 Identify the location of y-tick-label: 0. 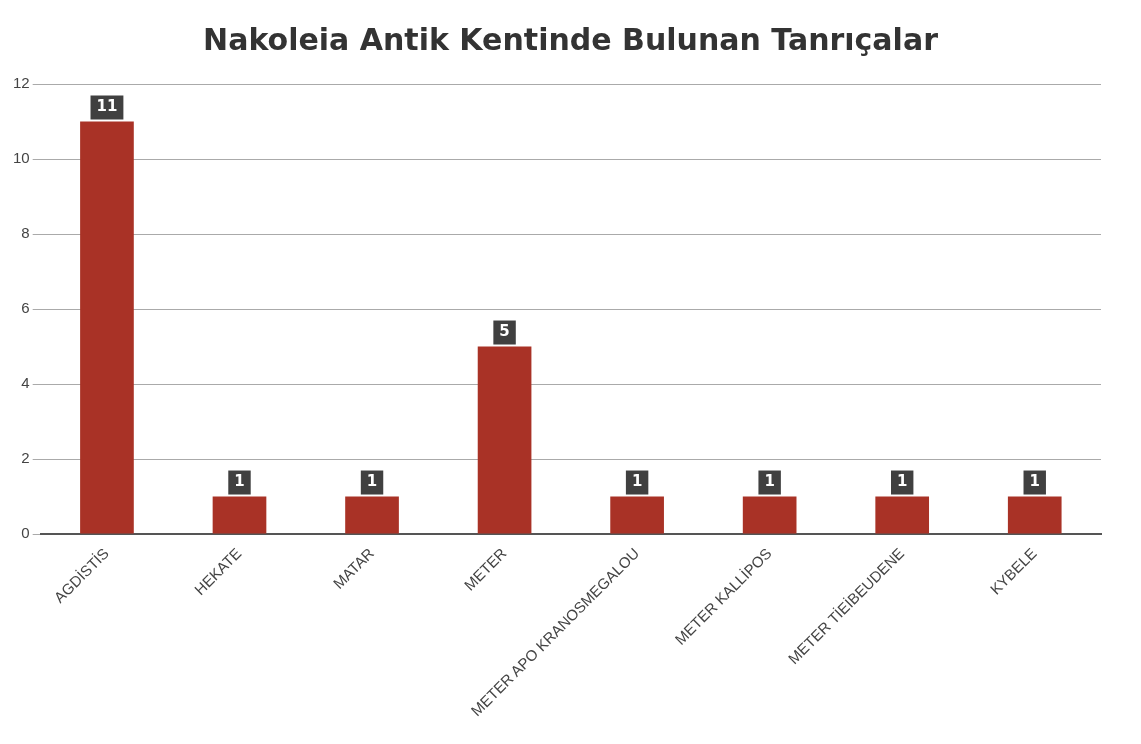
(25, 533).